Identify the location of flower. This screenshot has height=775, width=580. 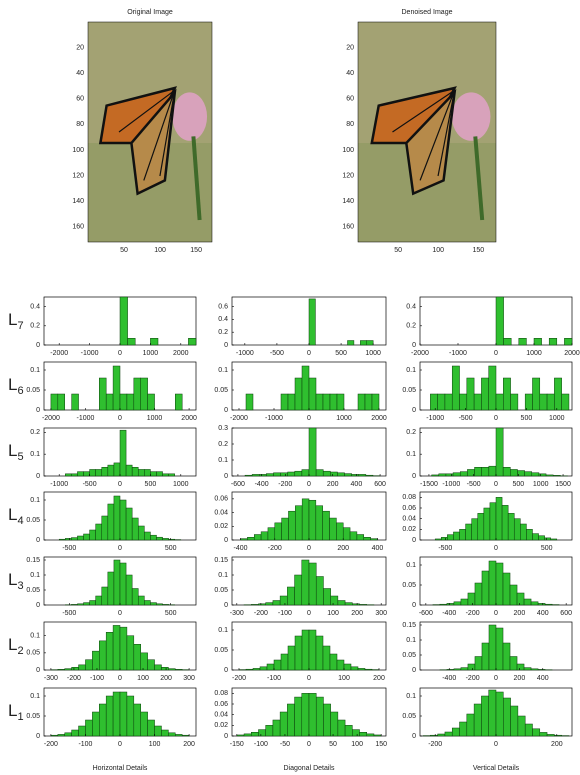
(190, 116).